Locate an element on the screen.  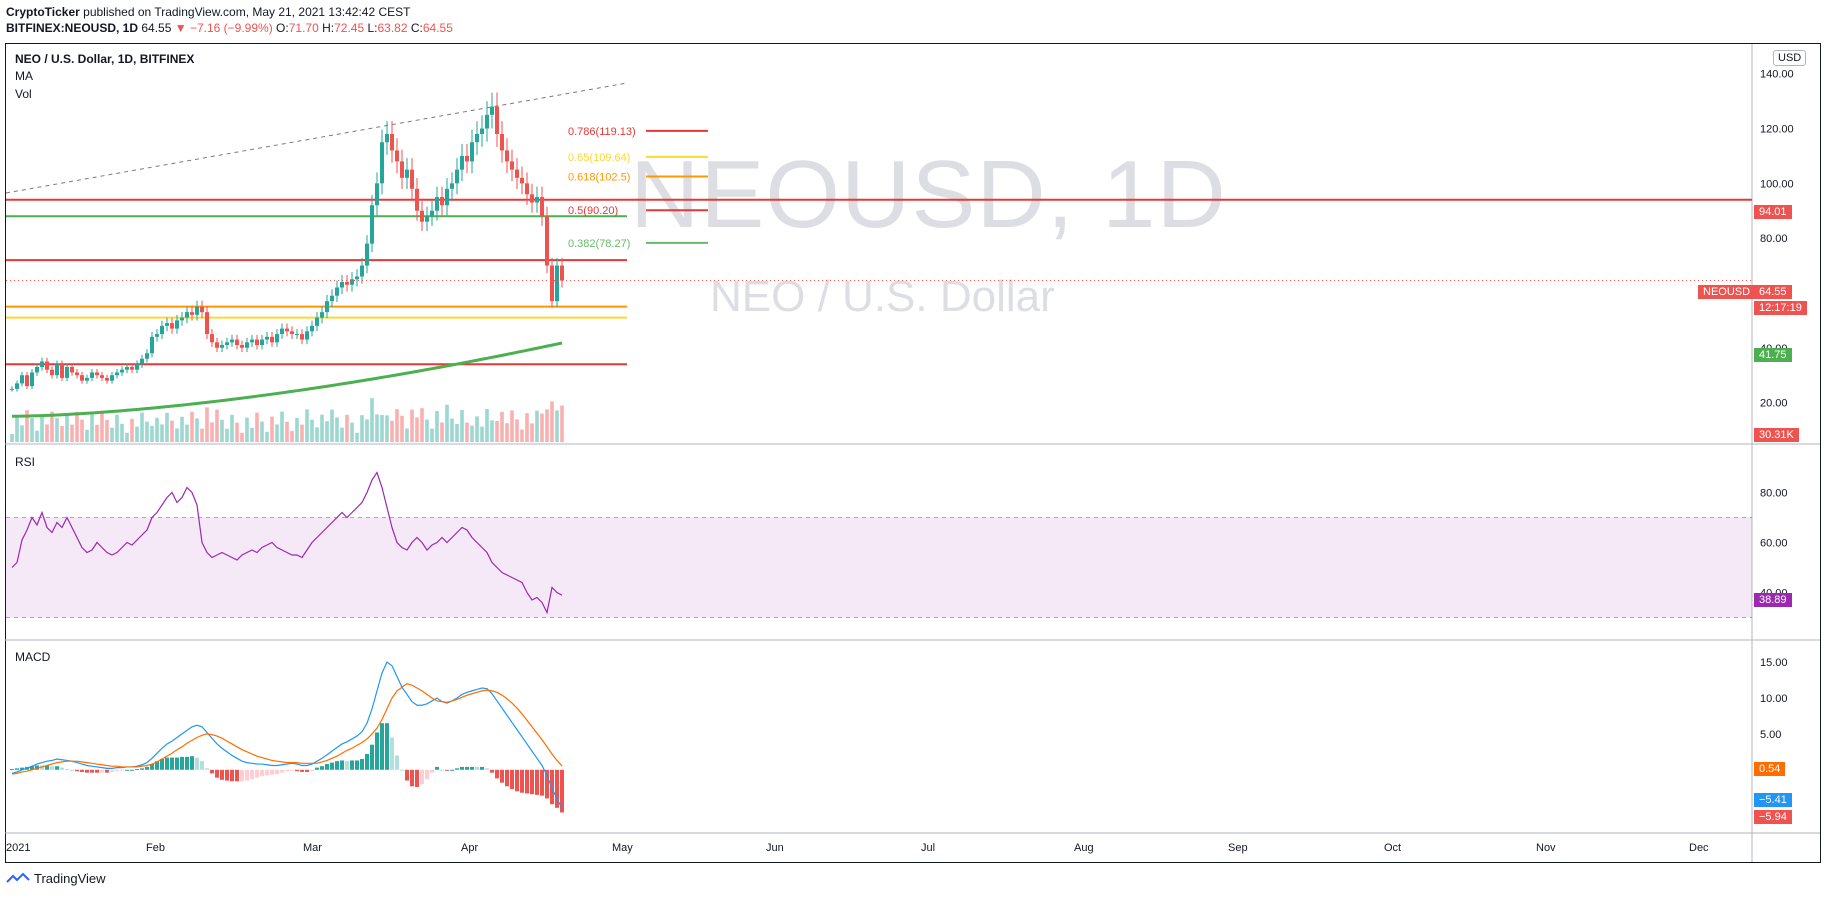
change-arrow: ▼ is located at coordinates (180, 28).